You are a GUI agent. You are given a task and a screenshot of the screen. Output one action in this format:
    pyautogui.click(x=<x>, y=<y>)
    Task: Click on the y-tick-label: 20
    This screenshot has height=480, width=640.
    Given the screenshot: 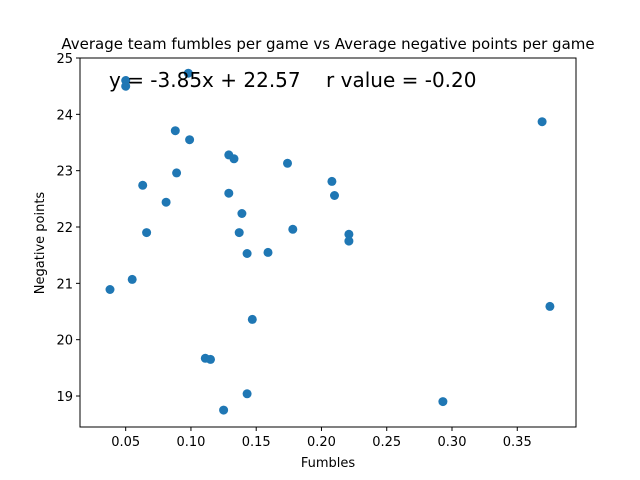 What is the action you would take?
    pyautogui.click(x=64, y=341)
    